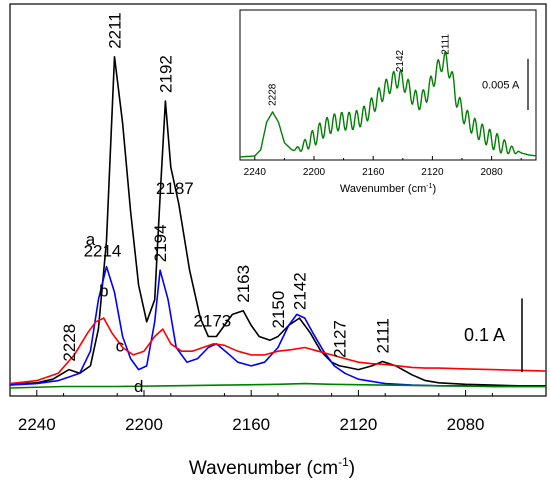 This screenshot has height=487, width=550. I want to click on peak-label: 2187, so click(175, 188).